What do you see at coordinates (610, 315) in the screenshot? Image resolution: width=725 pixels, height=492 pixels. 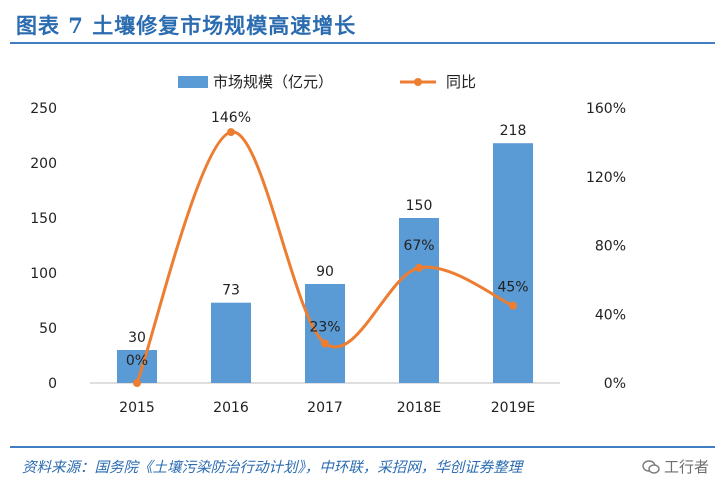 I see `y-right-tick-label: 40%` at bounding box center [610, 315].